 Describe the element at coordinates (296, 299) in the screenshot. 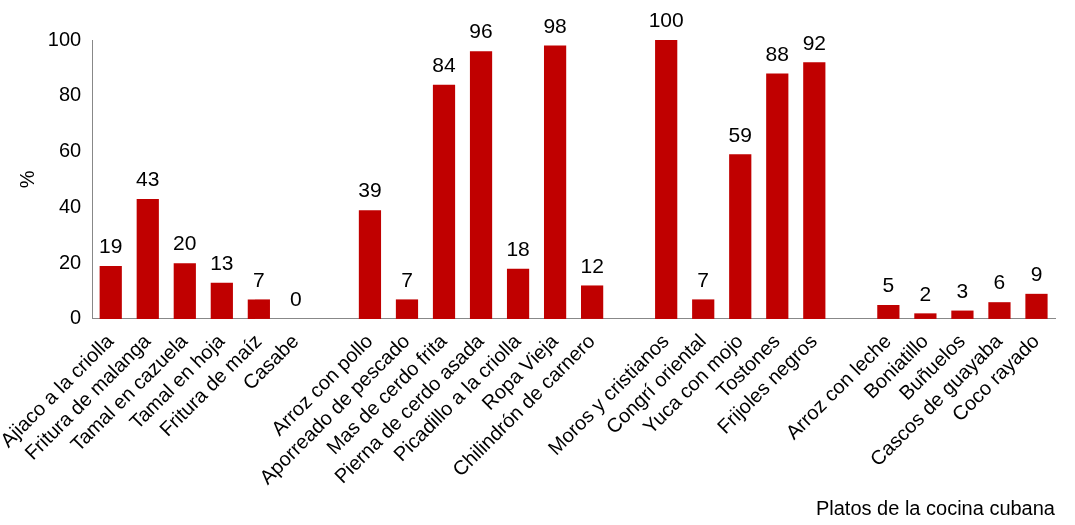

I see `data-label: 0` at that location.